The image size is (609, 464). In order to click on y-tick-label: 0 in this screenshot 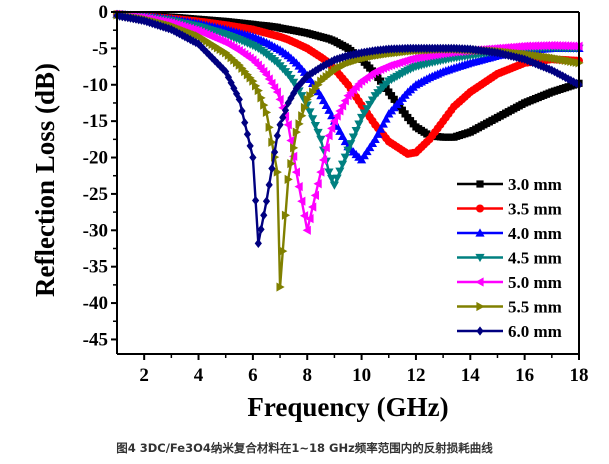, I will do `click(104, 12)`.